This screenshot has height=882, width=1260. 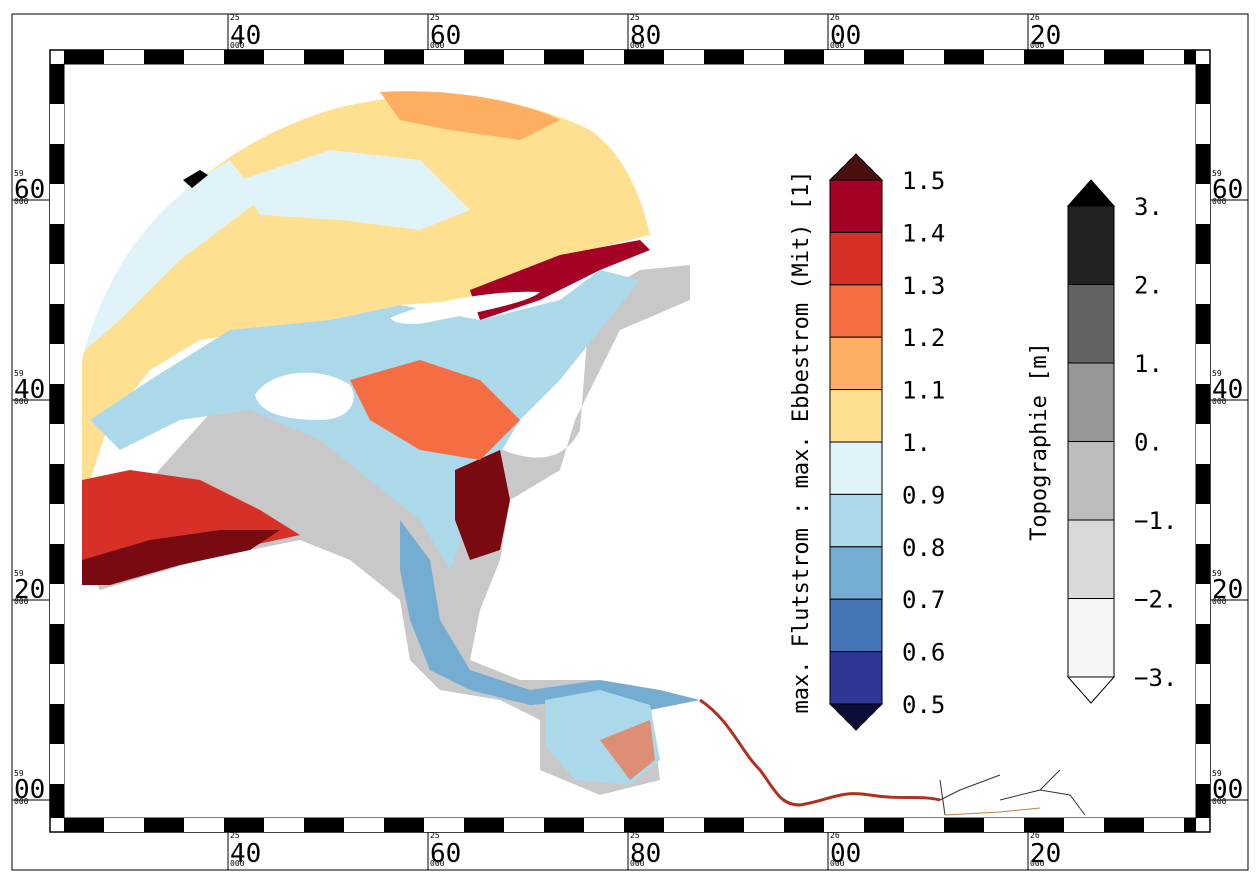 What do you see at coordinates (435, 410) in the screenshot?
I see `ratio-field-orange-mid` at bounding box center [435, 410].